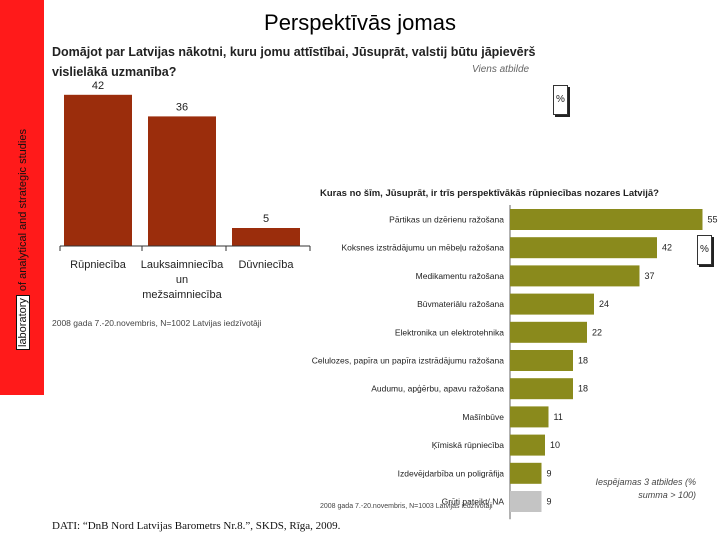 Image resolution: width=720 pixels, height=540 pixels. I want to click on chart2-value-label: 37, so click(650, 276).